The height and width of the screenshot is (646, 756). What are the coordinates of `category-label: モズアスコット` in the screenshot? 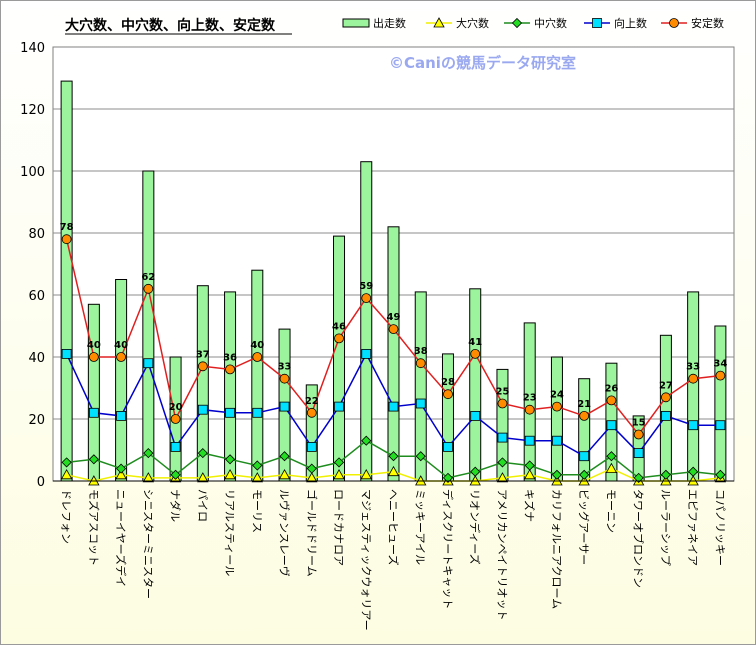 It's located at (94, 527).